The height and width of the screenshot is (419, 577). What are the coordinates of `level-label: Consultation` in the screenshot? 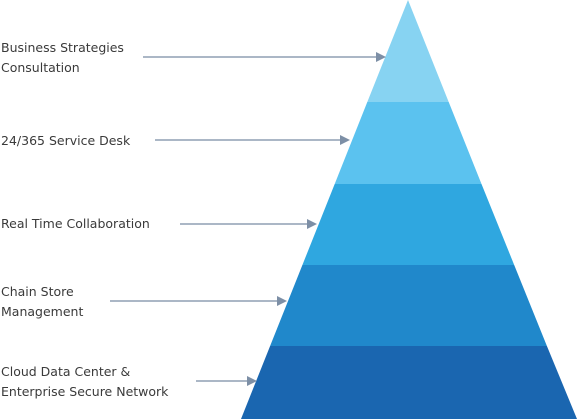 It's located at (40, 67).